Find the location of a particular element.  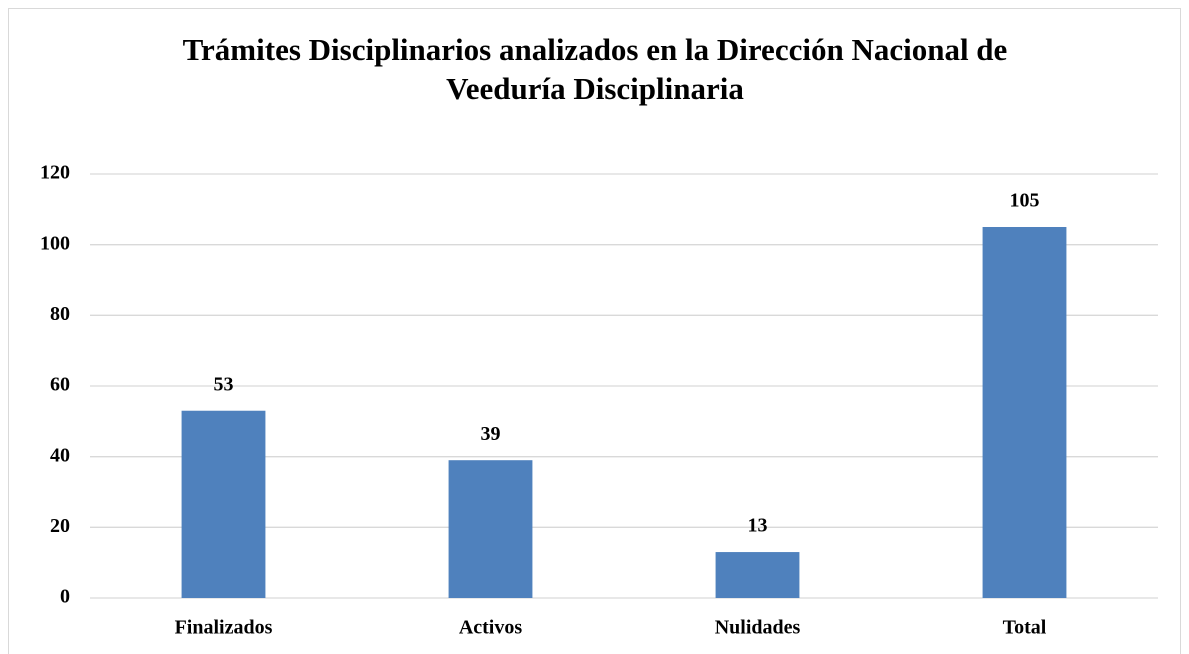

x-tick-label: Nulidades is located at coordinates (758, 628).